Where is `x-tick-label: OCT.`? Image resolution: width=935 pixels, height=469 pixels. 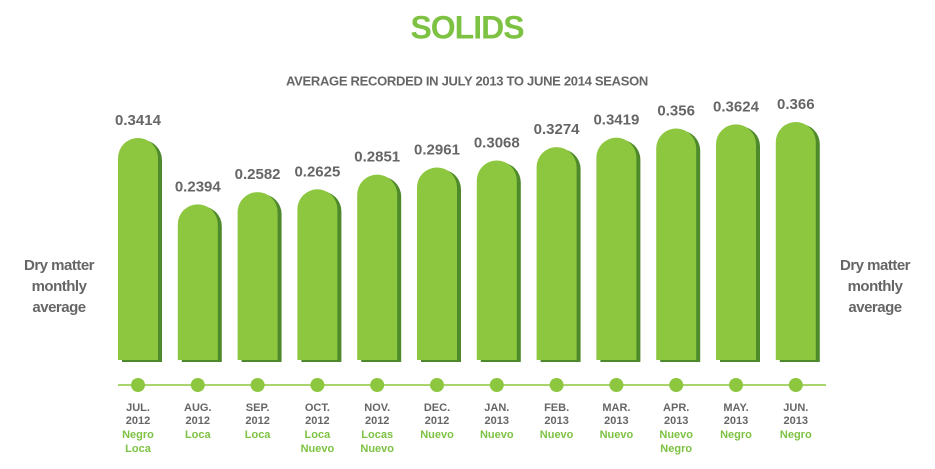
x-tick-label: OCT. is located at coordinates (317, 408).